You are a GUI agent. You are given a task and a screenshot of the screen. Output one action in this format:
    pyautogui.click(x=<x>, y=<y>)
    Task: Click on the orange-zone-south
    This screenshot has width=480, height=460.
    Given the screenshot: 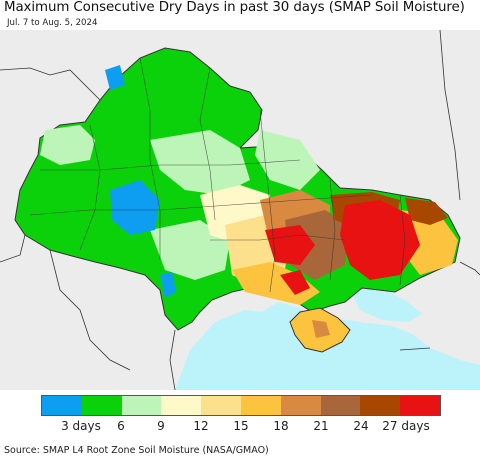 What is the action you would take?
    pyautogui.click(x=276, y=283)
    